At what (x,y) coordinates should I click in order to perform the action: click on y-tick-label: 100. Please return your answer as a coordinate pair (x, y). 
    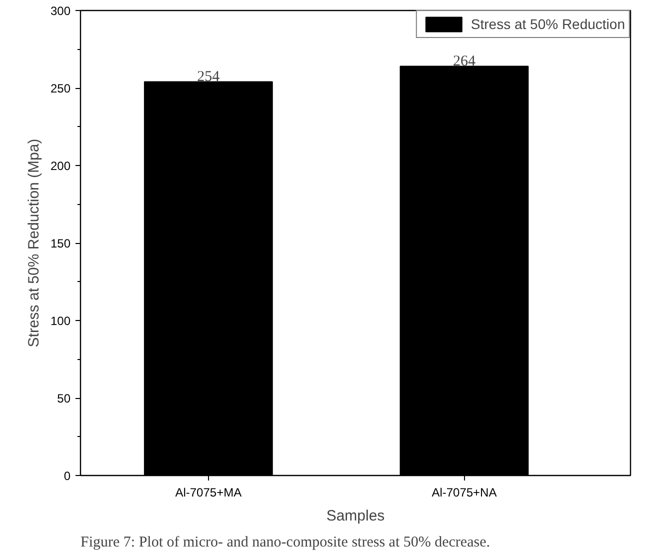
    Looking at the image, I should click on (60, 321).